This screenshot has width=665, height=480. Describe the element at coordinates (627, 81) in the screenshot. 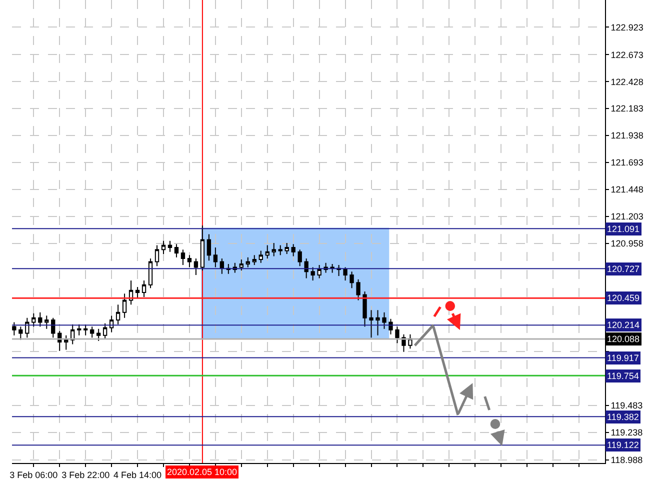

I see `y-tick-label: 122.428` at that location.